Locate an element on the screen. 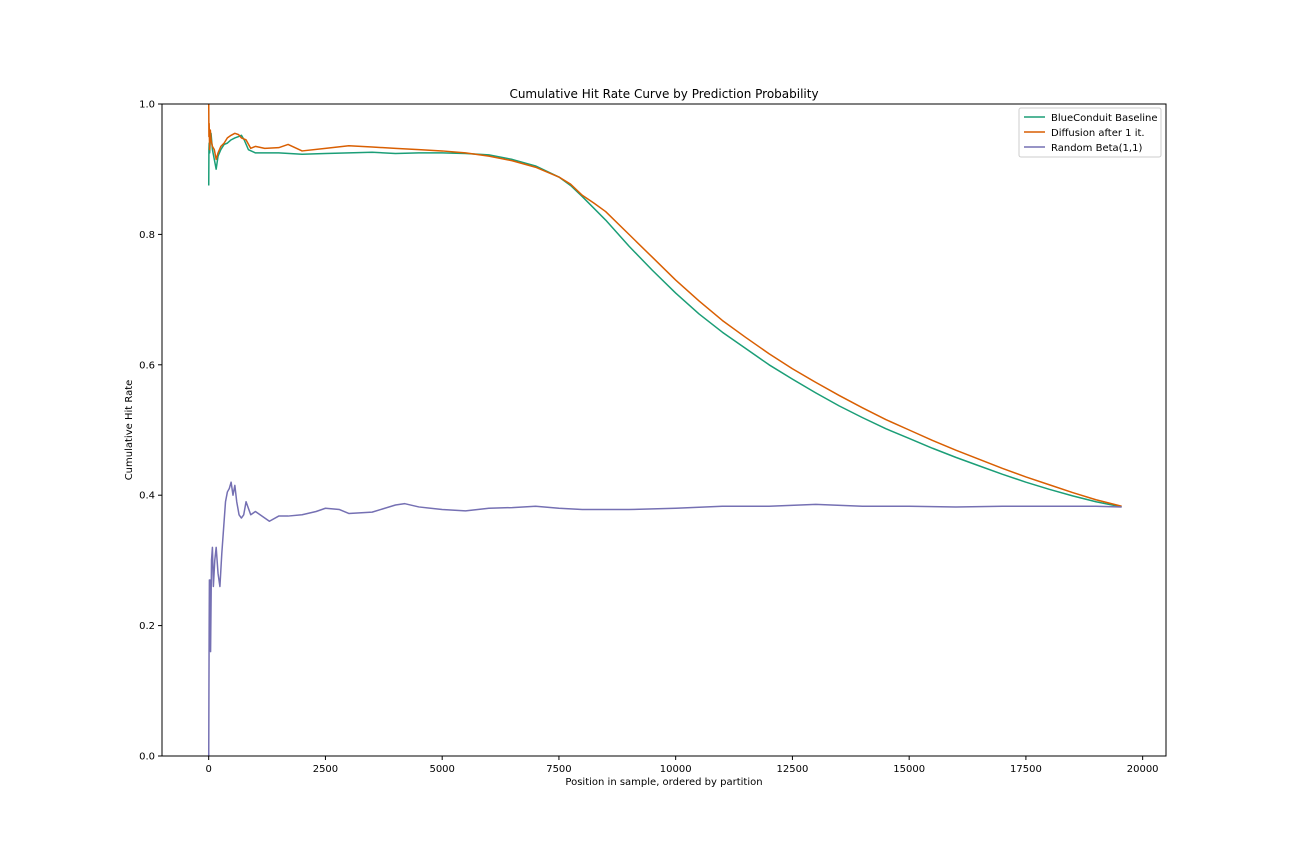 This screenshot has height=864, width=1296. y-axis: 0.0 0.2 0.4 0.6 0.8 1.0 is located at coordinates (150, 431).